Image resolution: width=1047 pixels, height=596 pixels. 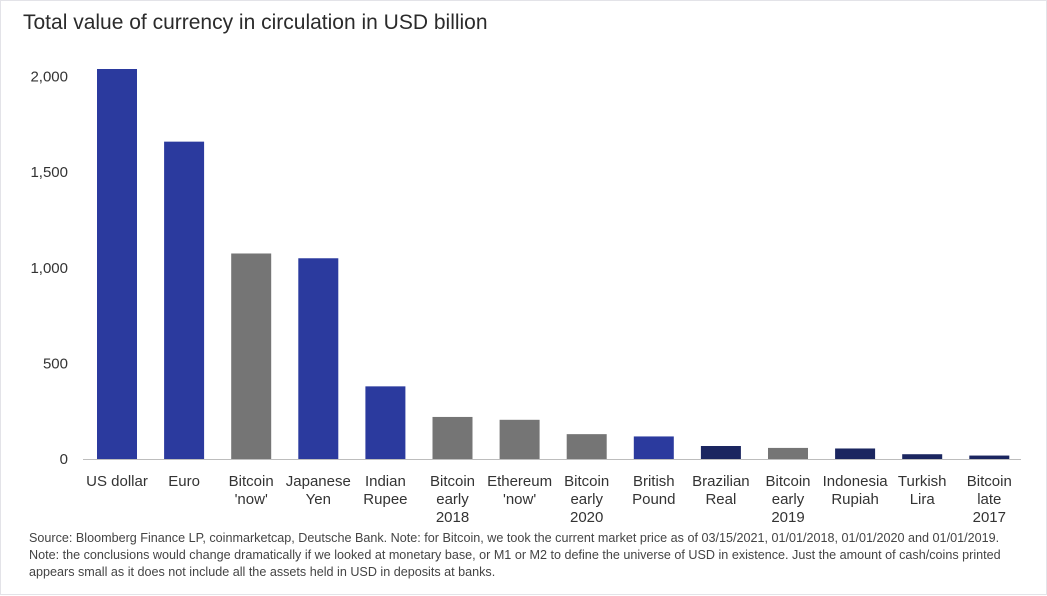 I want to click on x-tick-label: Bitcoin early 2019, so click(x=787, y=499).